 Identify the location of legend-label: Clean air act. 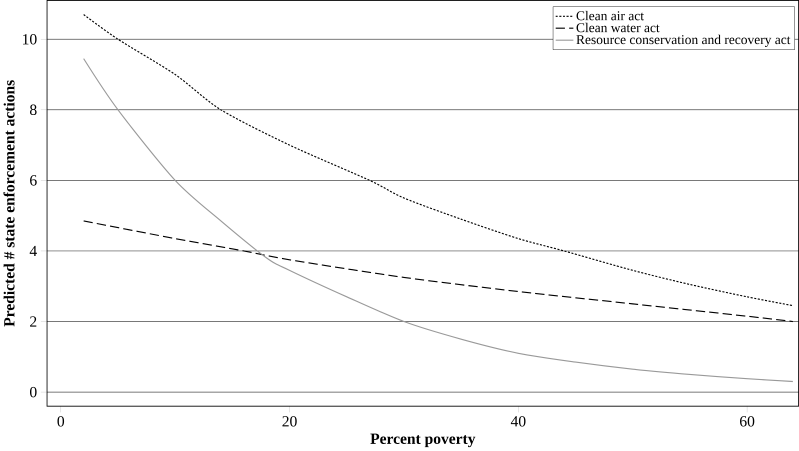
(610, 15).